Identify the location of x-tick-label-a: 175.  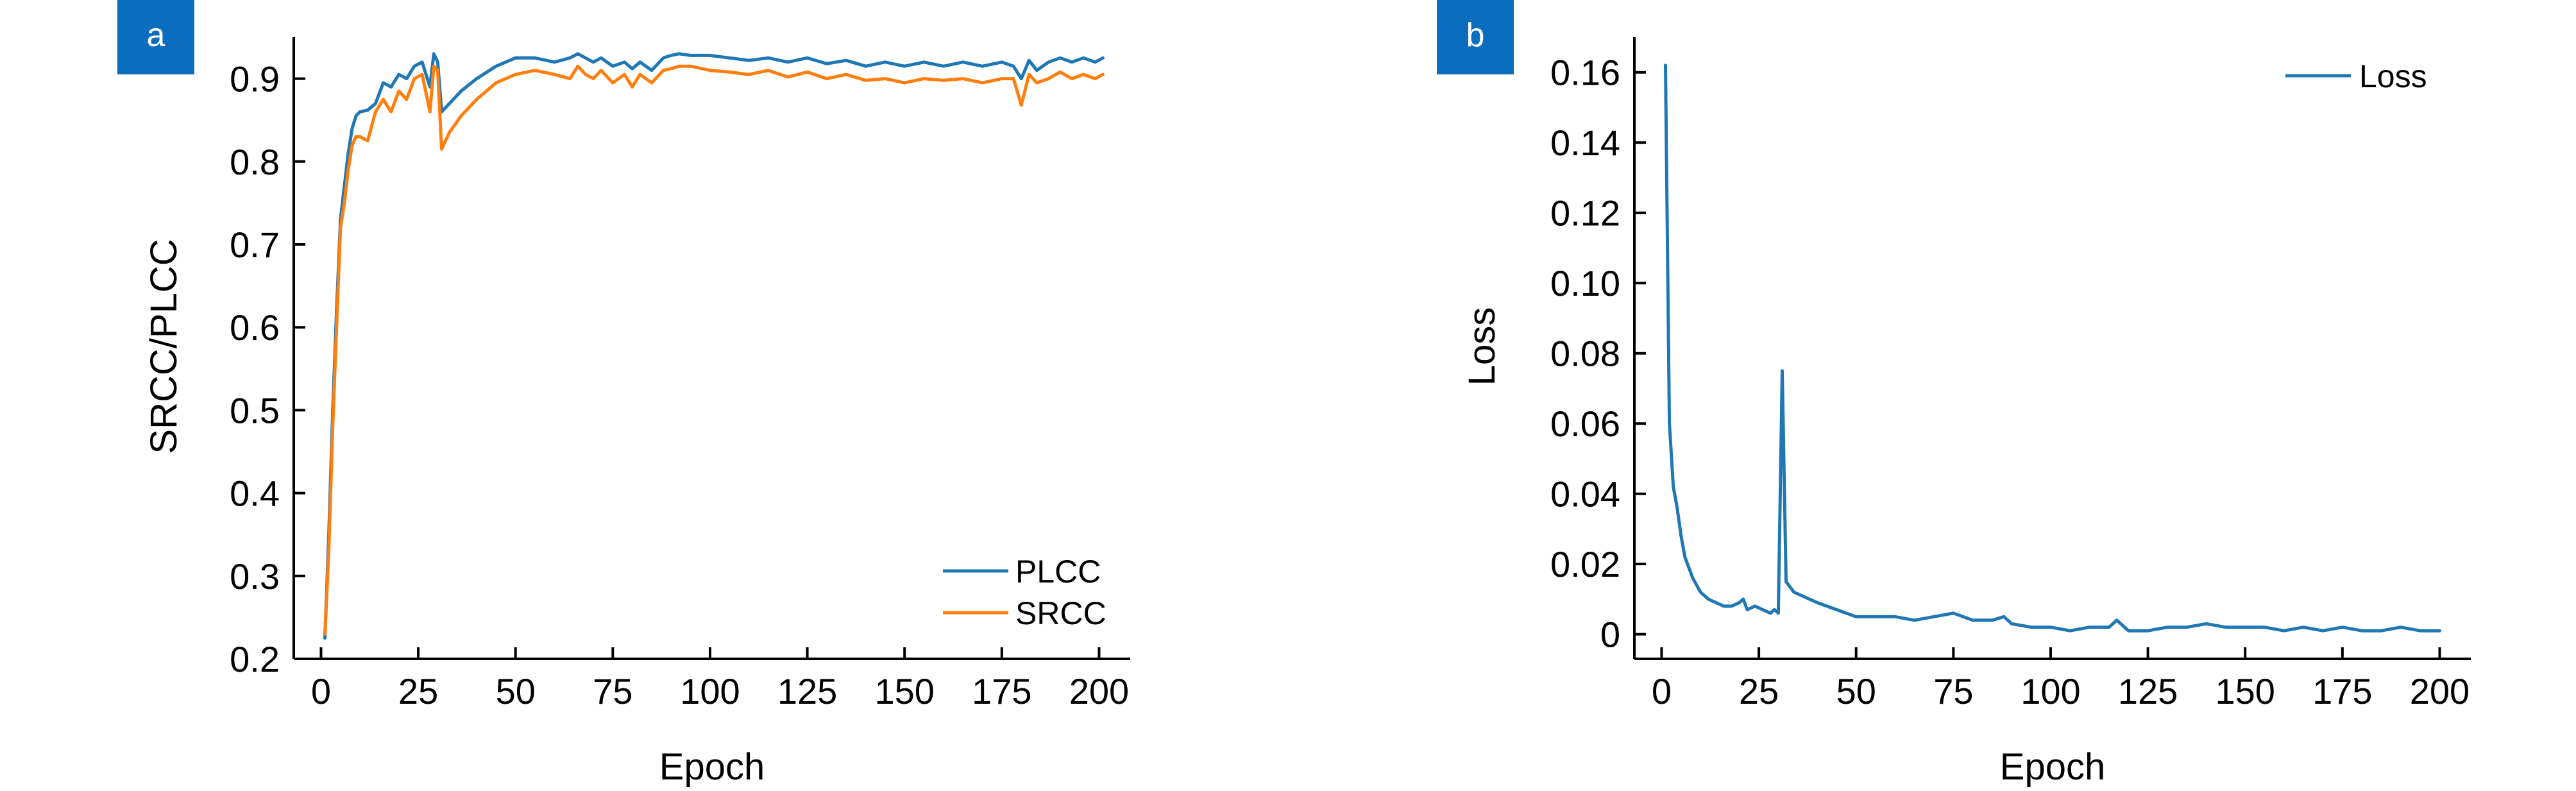
(1001, 691).